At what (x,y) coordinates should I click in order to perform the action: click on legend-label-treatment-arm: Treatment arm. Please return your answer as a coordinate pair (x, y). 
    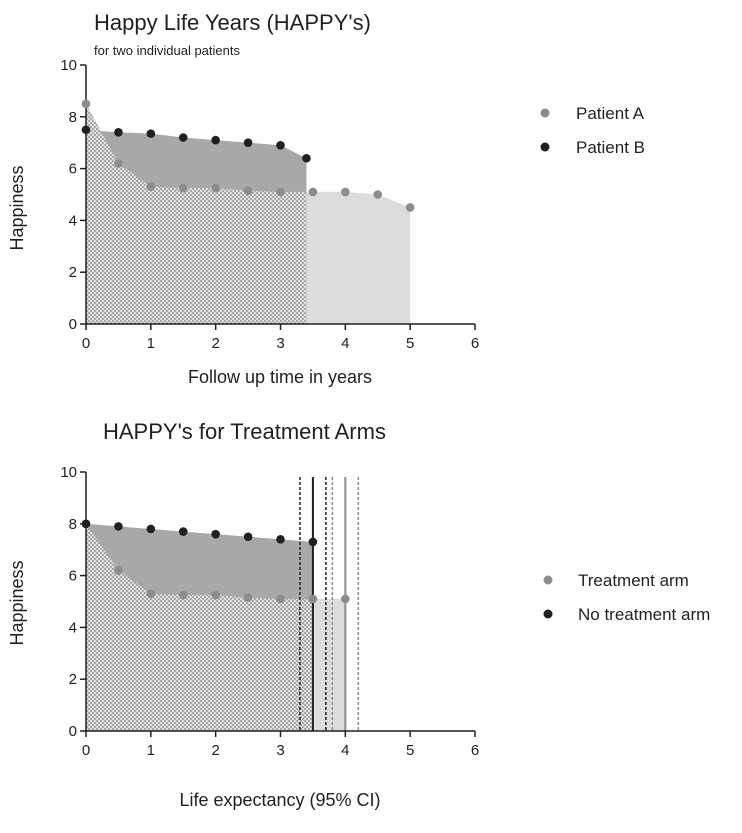
    Looking at the image, I should click on (633, 580).